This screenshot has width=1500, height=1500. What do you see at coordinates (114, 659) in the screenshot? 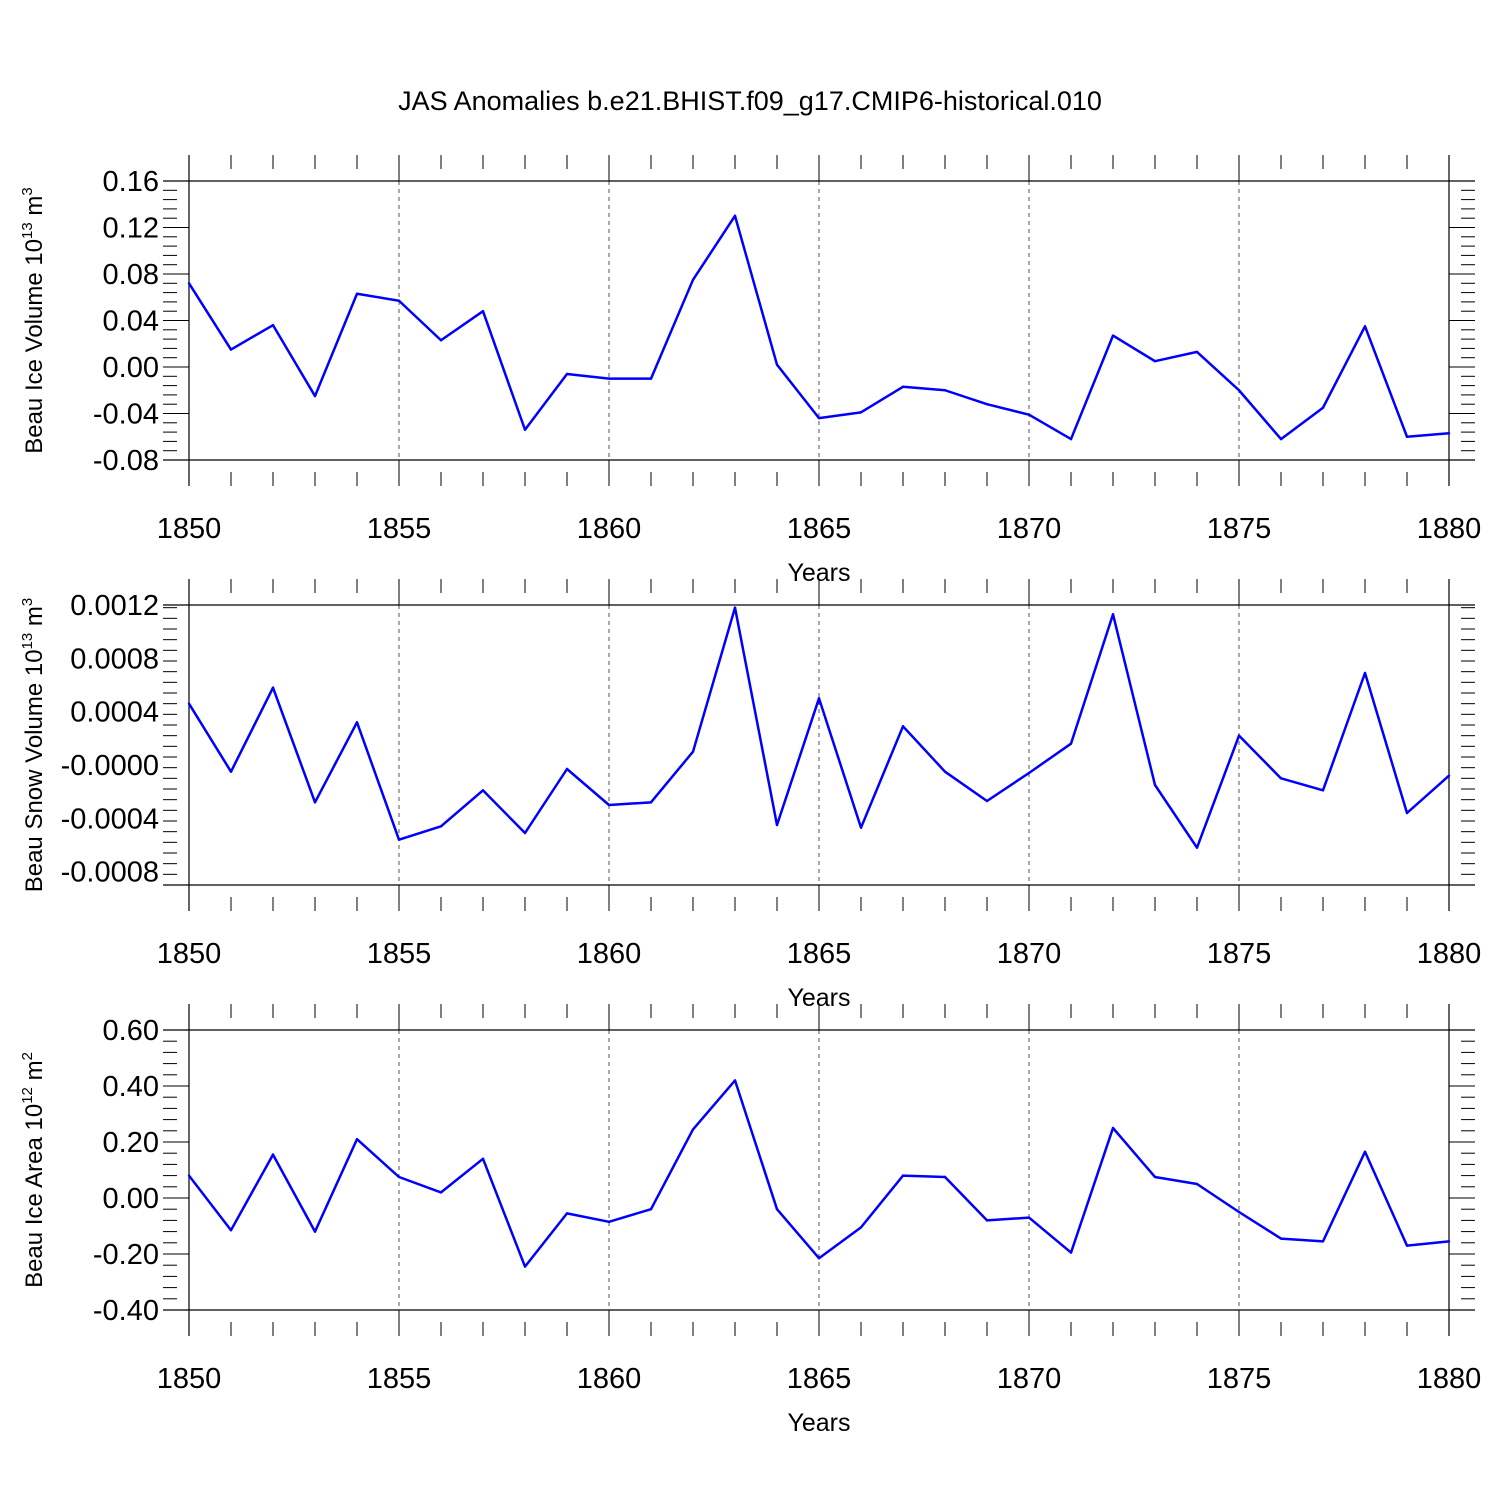
I see `y-tick-label: 0.0008` at bounding box center [114, 659].